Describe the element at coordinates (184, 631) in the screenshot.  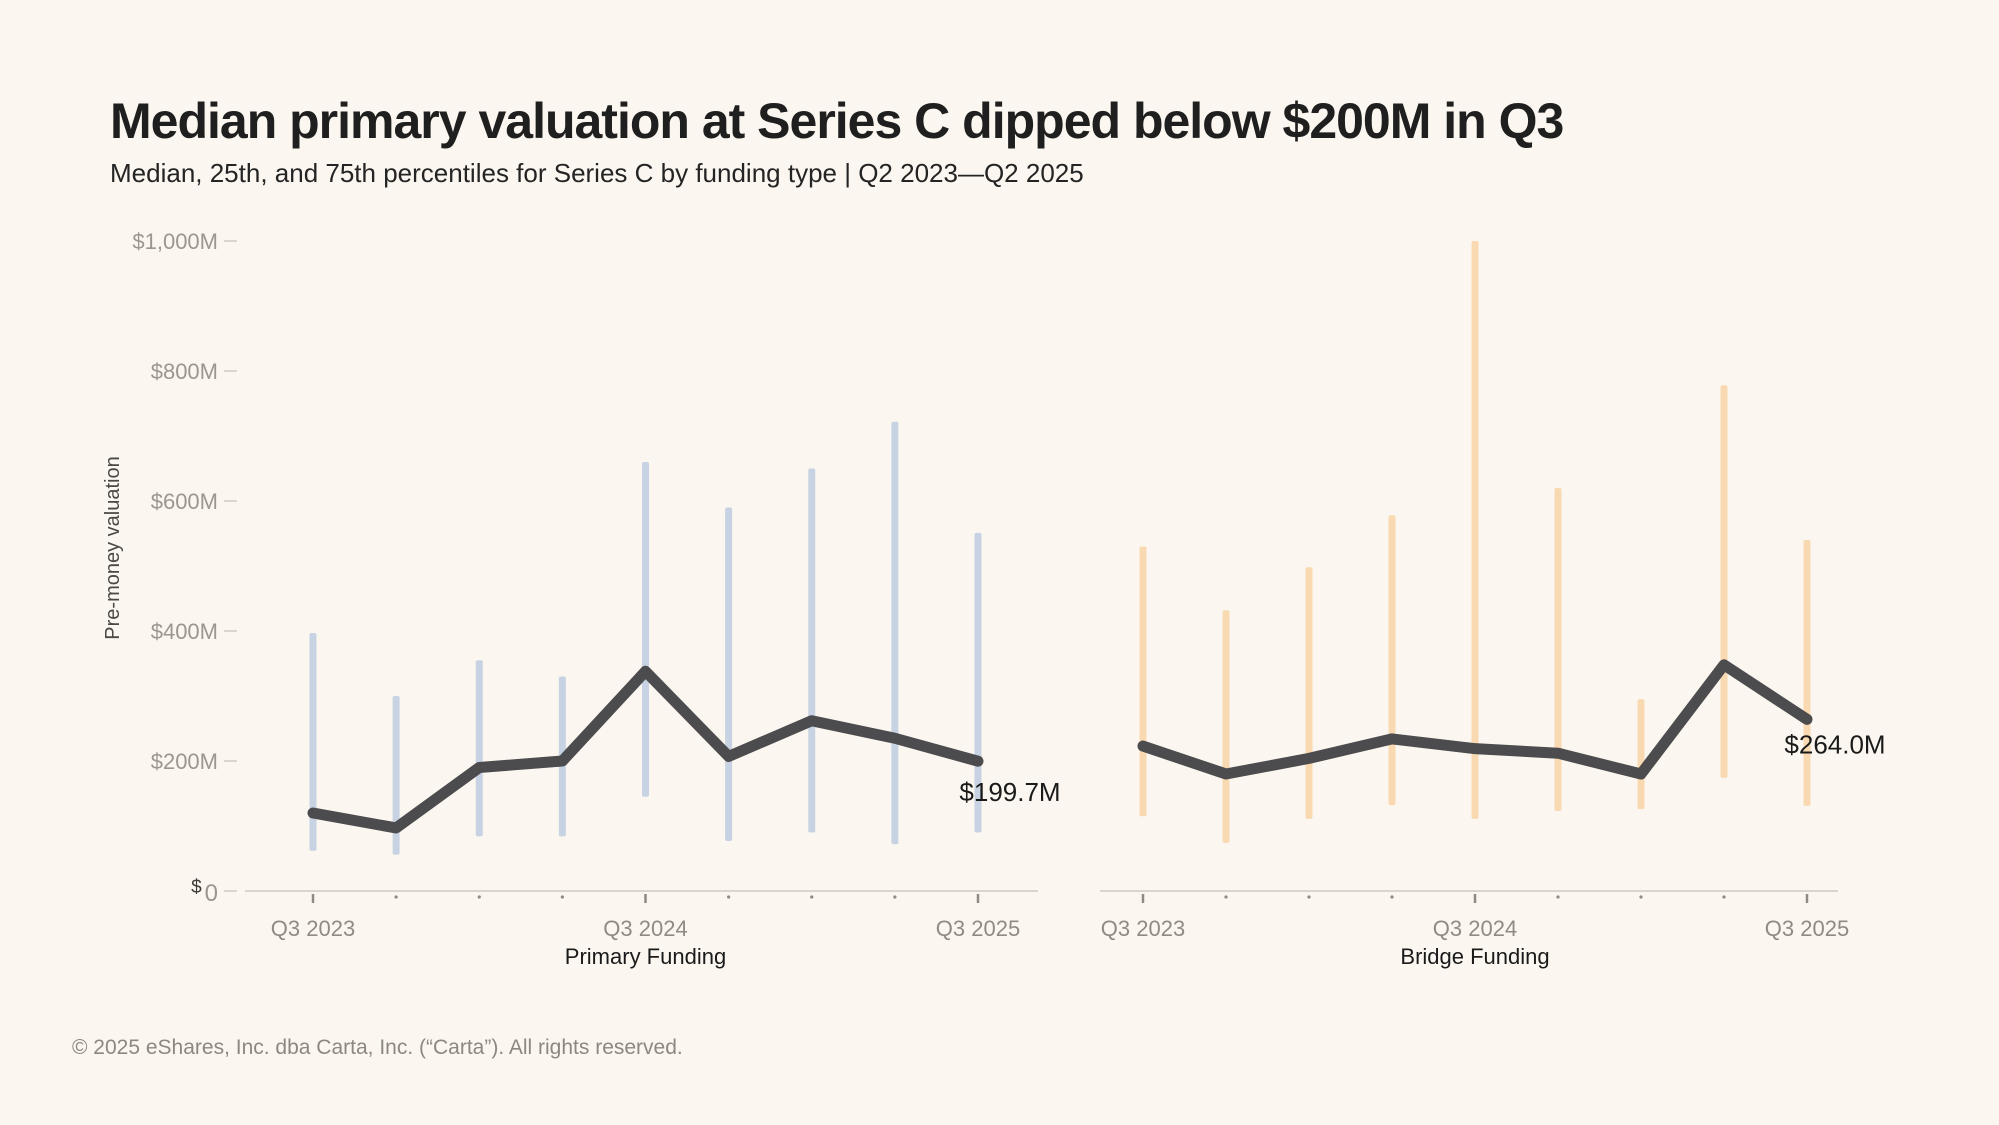
I see `y-axis-tick-label: $400M` at that location.